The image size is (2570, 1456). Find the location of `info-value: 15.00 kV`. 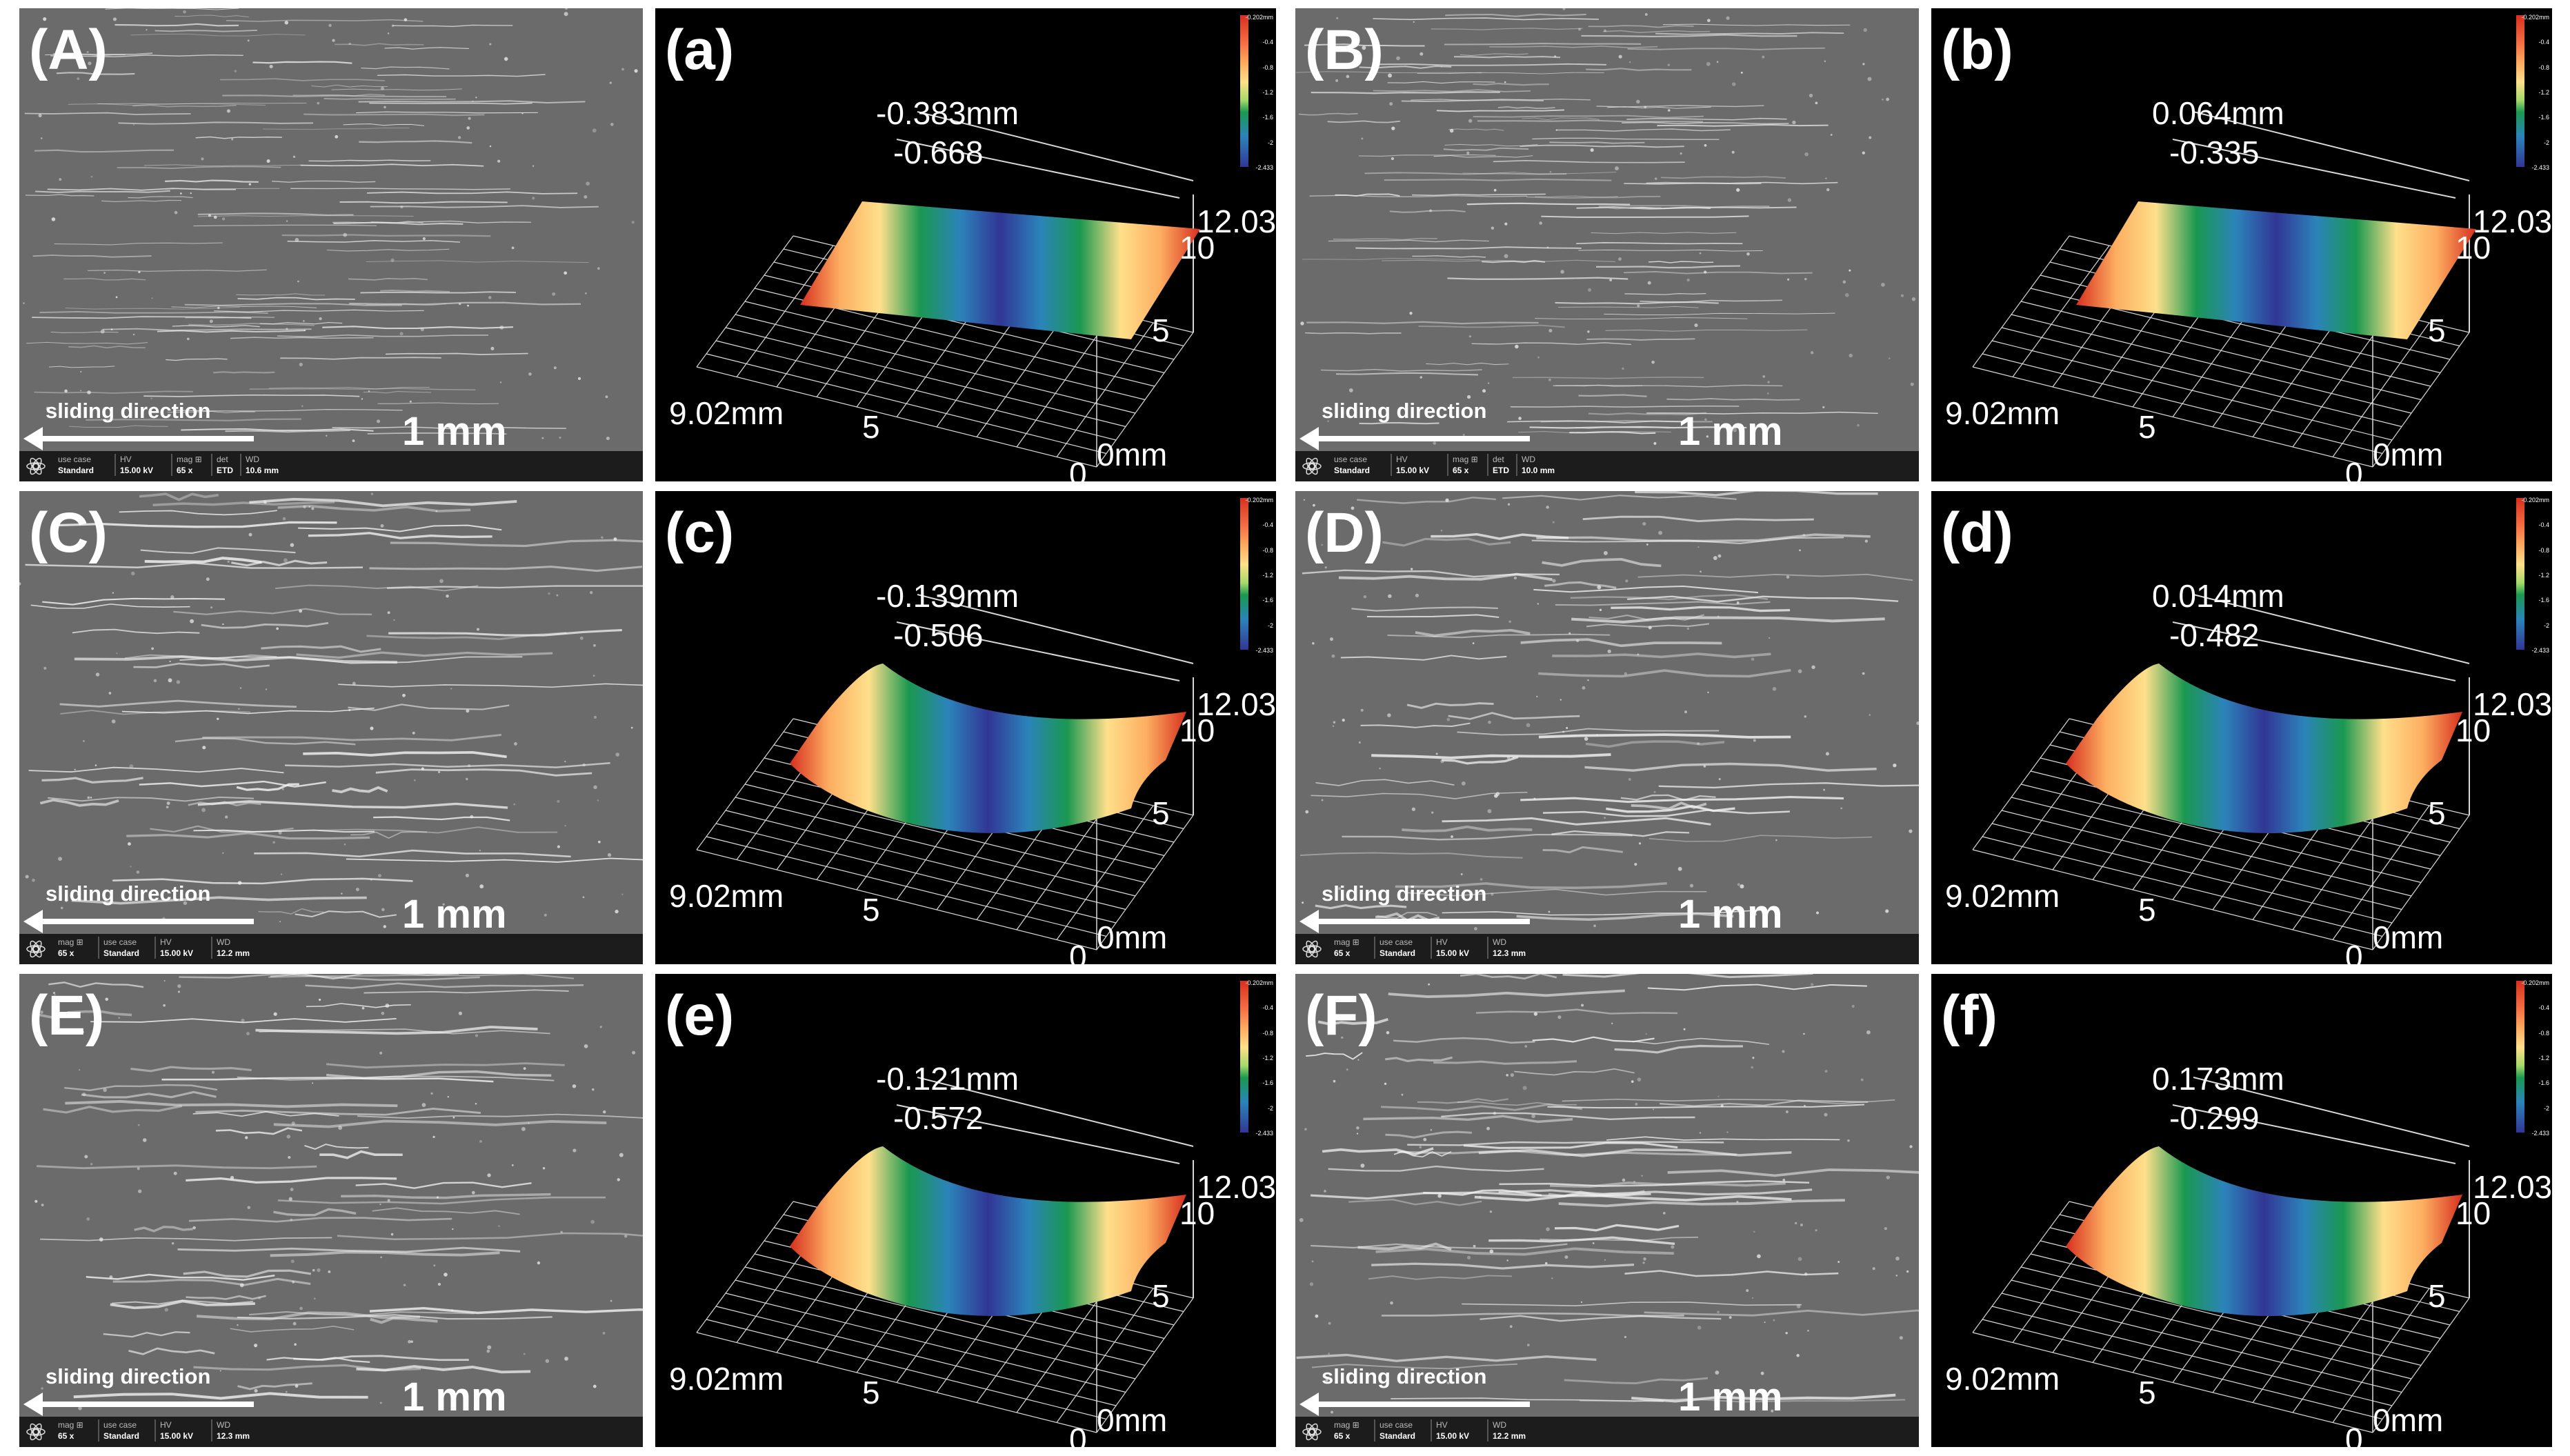

info-value: 15.00 kV is located at coordinates (177, 953).